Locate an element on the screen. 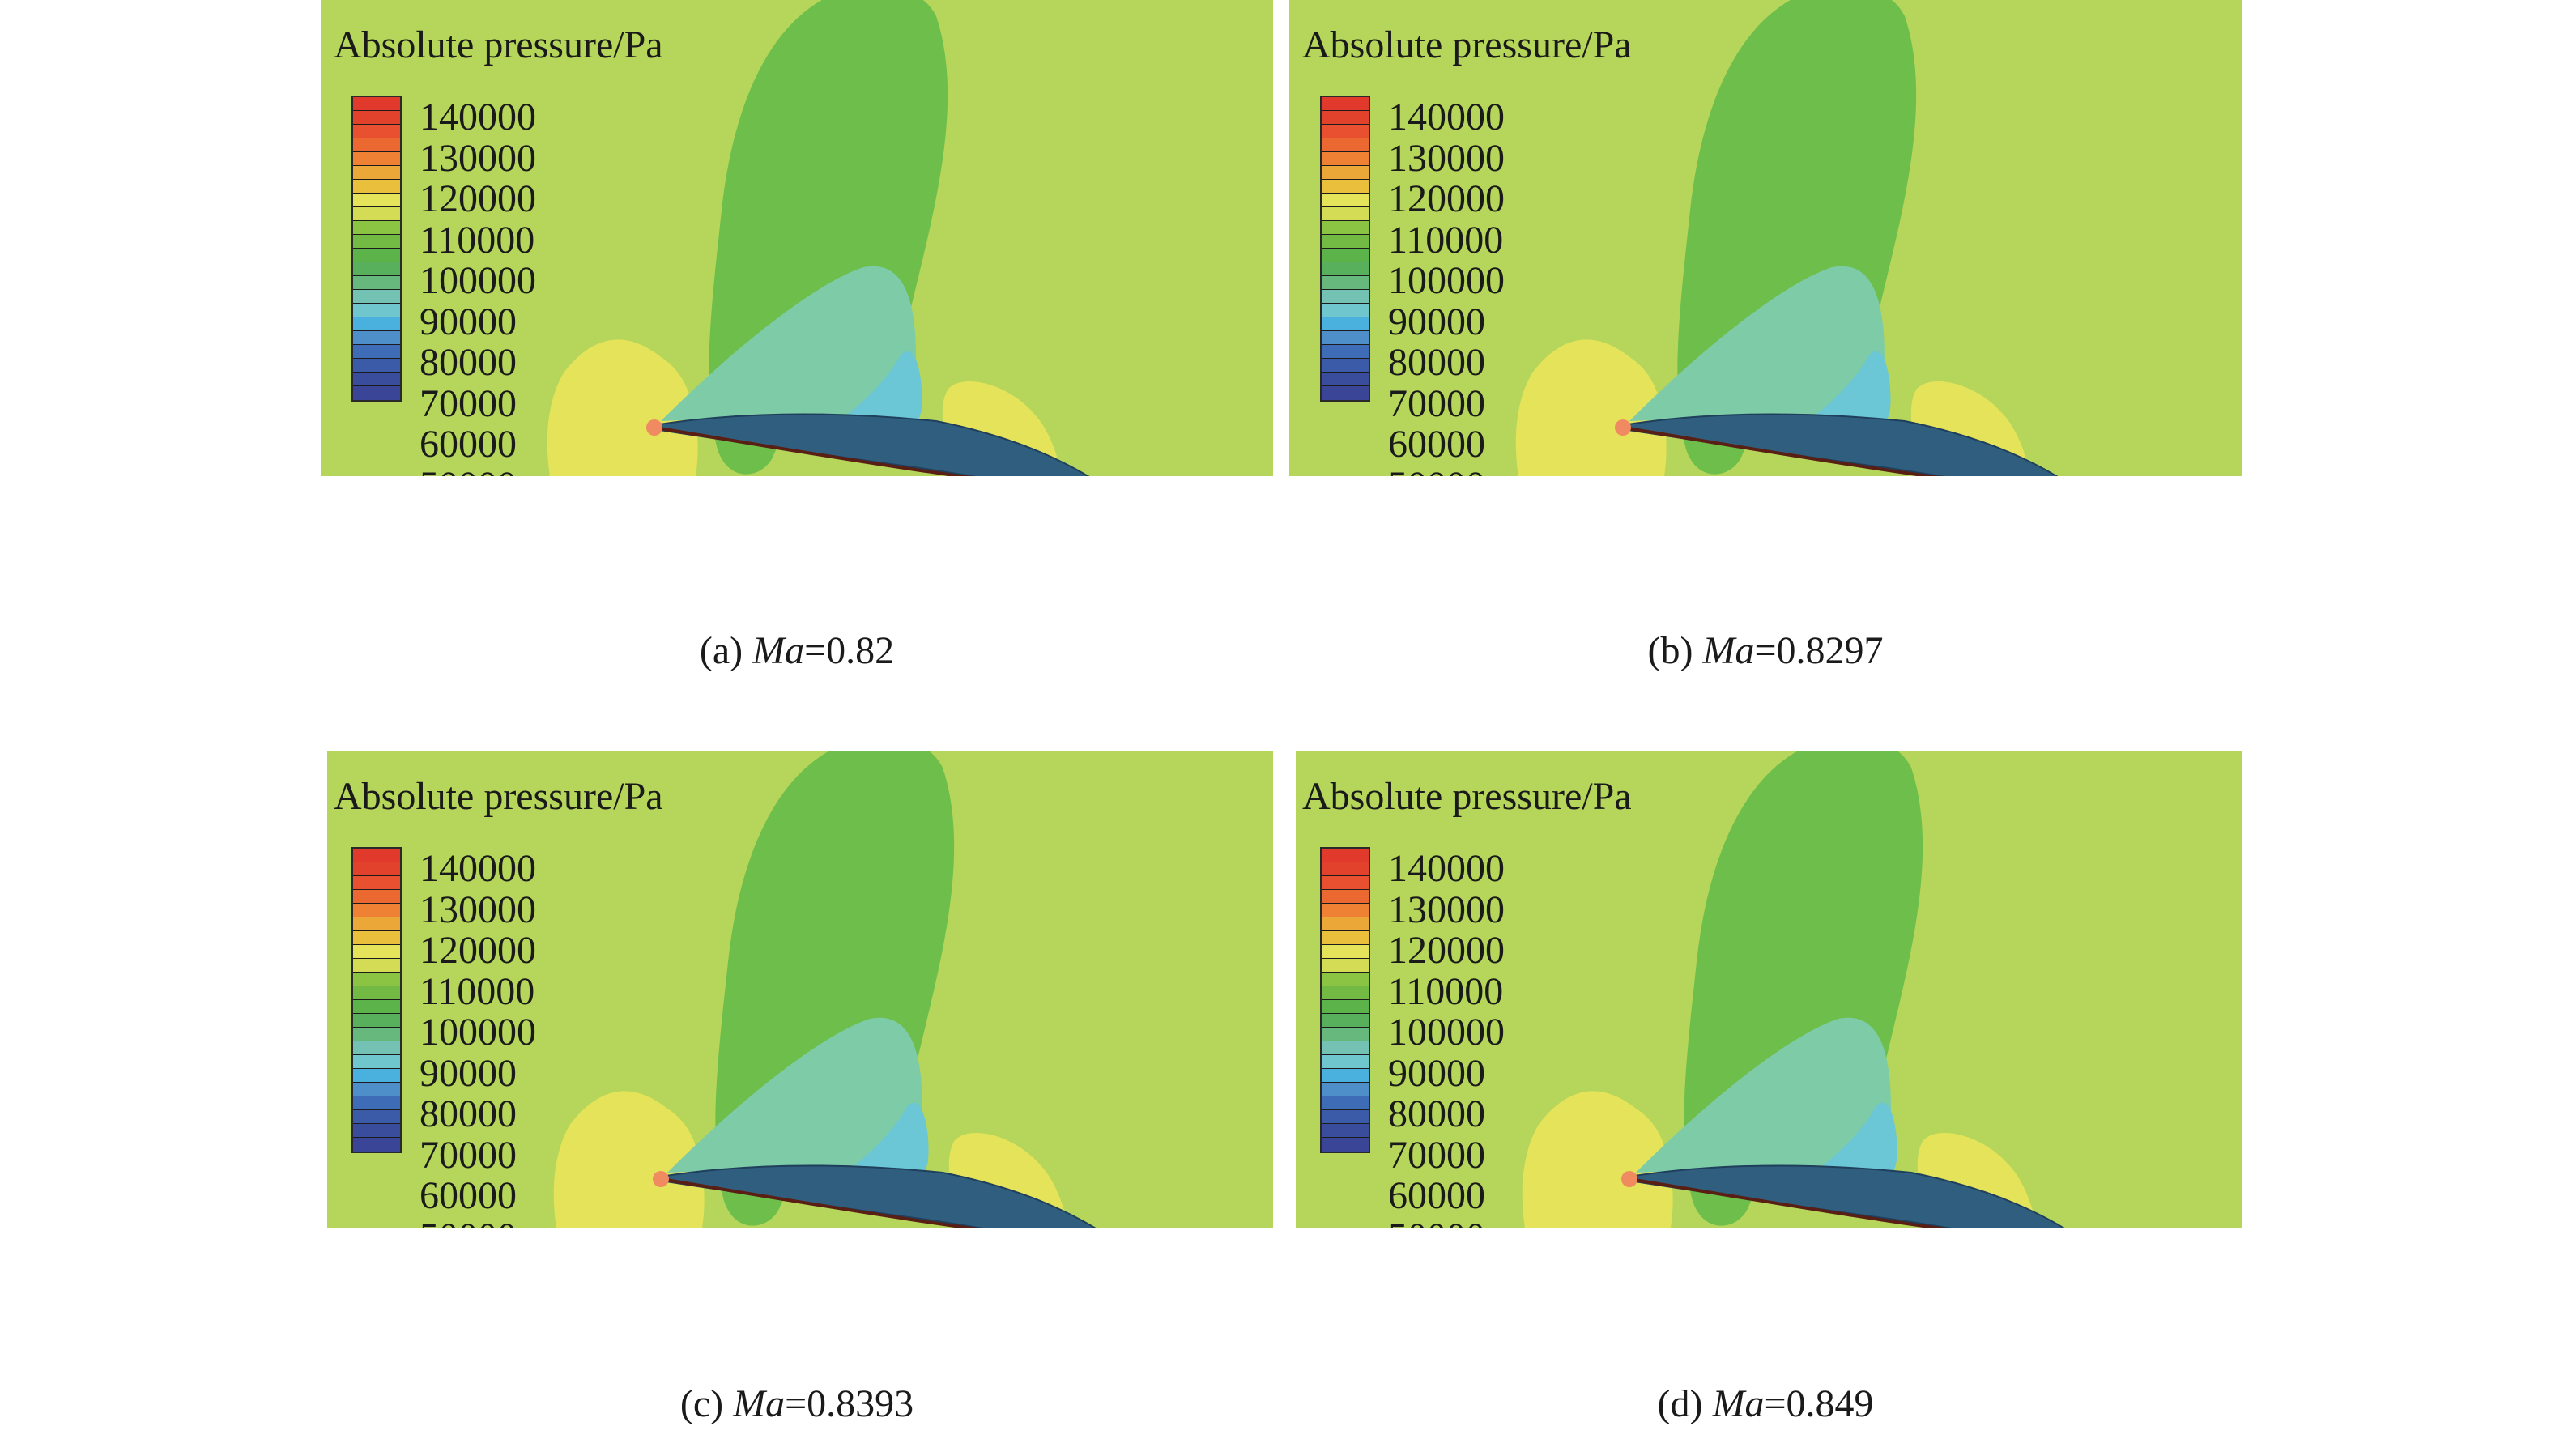 The height and width of the screenshot is (1456, 2551). legend-level-label: 50000 is located at coordinates (468, 1222).